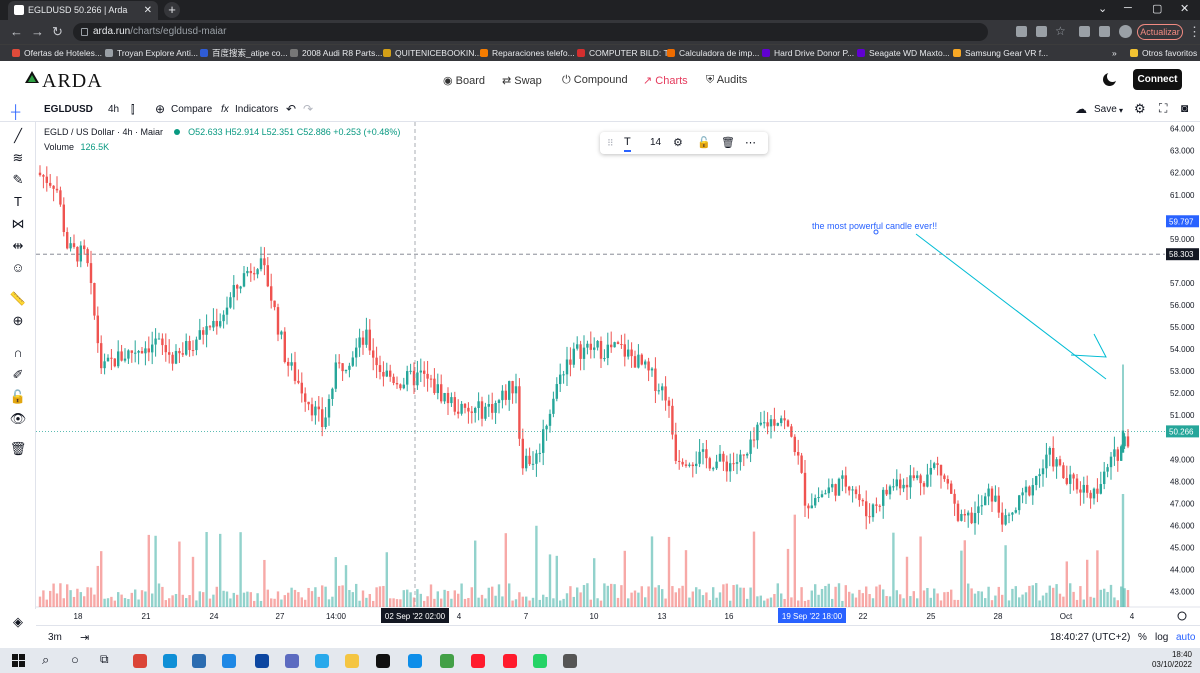 The image size is (1200, 673). Describe the element at coordinates (570, 661) in the screenshot. I see `calculator-icon` at that location.